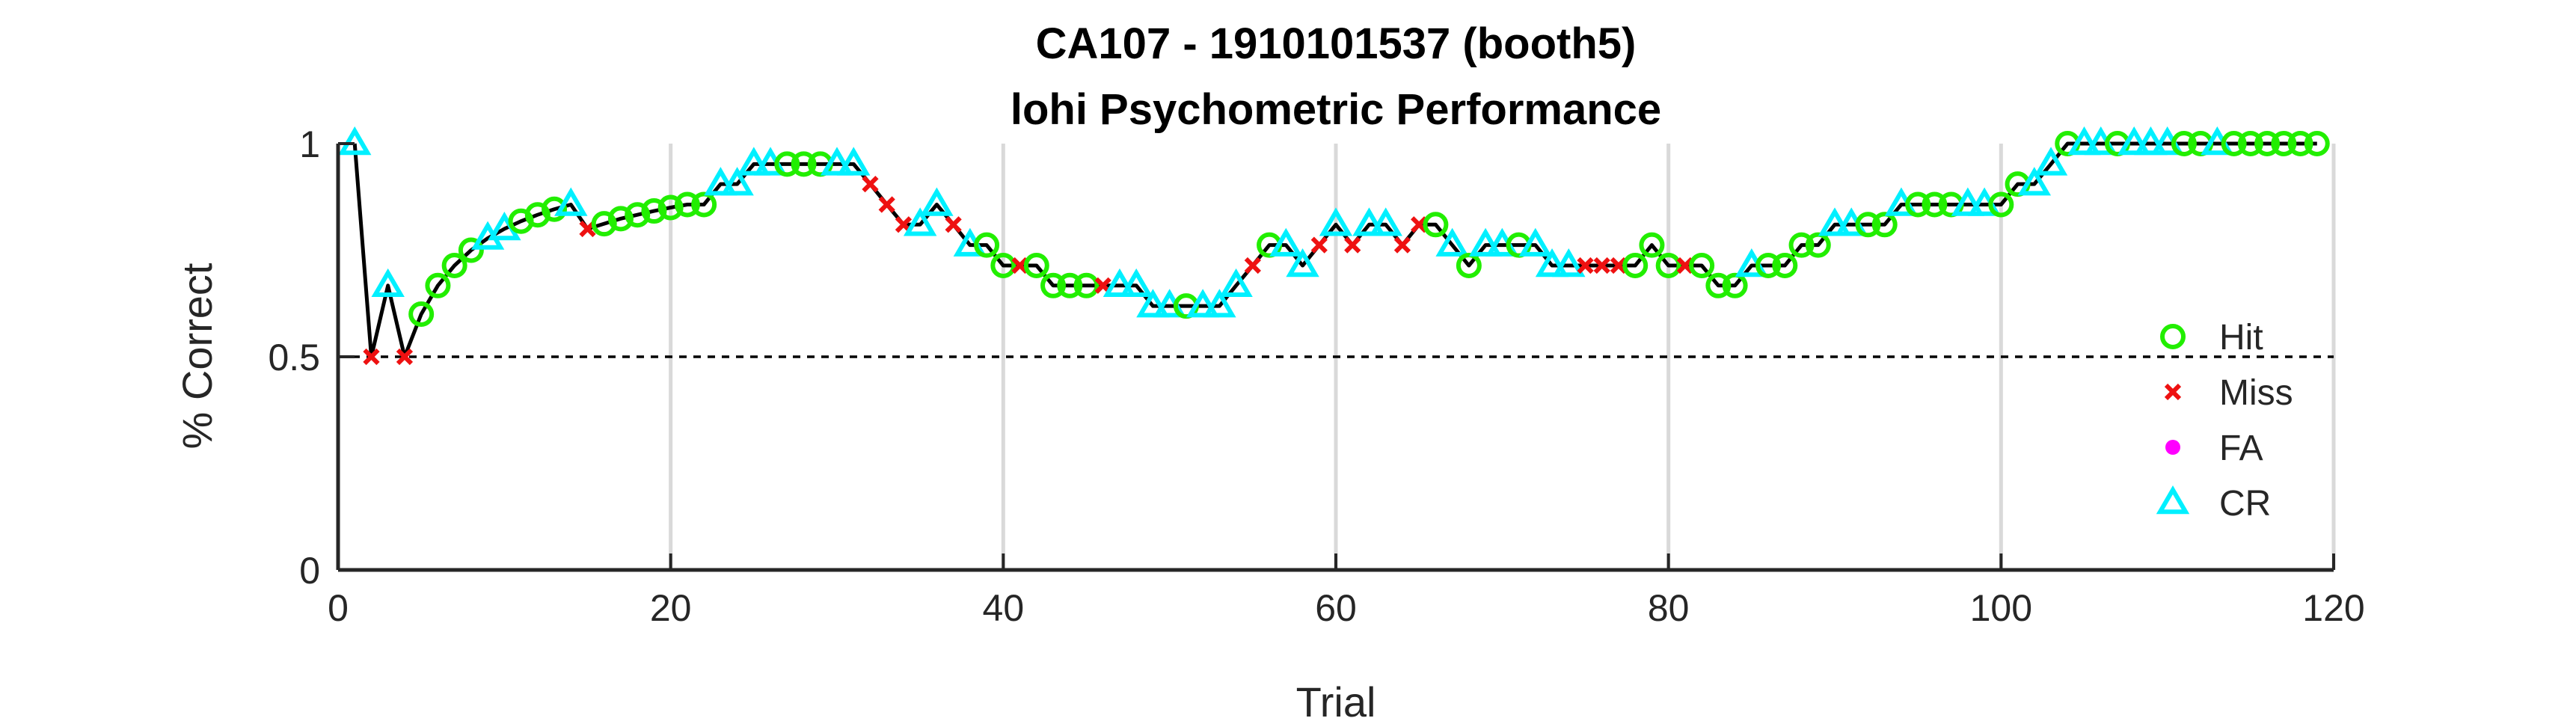 This screenshot has width=2576, height=727. Describe the element at coordinates (338, 608) in the screenshot. I see `x-tick-label: 0` at that location.